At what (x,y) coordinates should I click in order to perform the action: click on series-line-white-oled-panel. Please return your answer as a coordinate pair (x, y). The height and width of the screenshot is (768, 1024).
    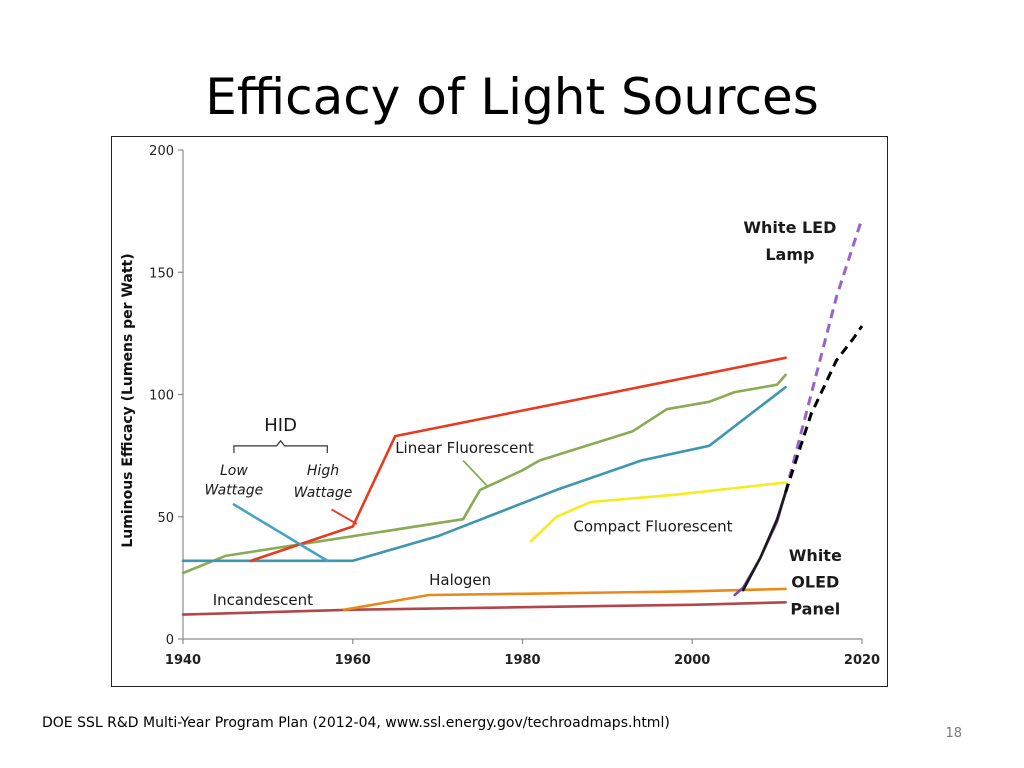
    Looking at the image, I should click on (760, 543).